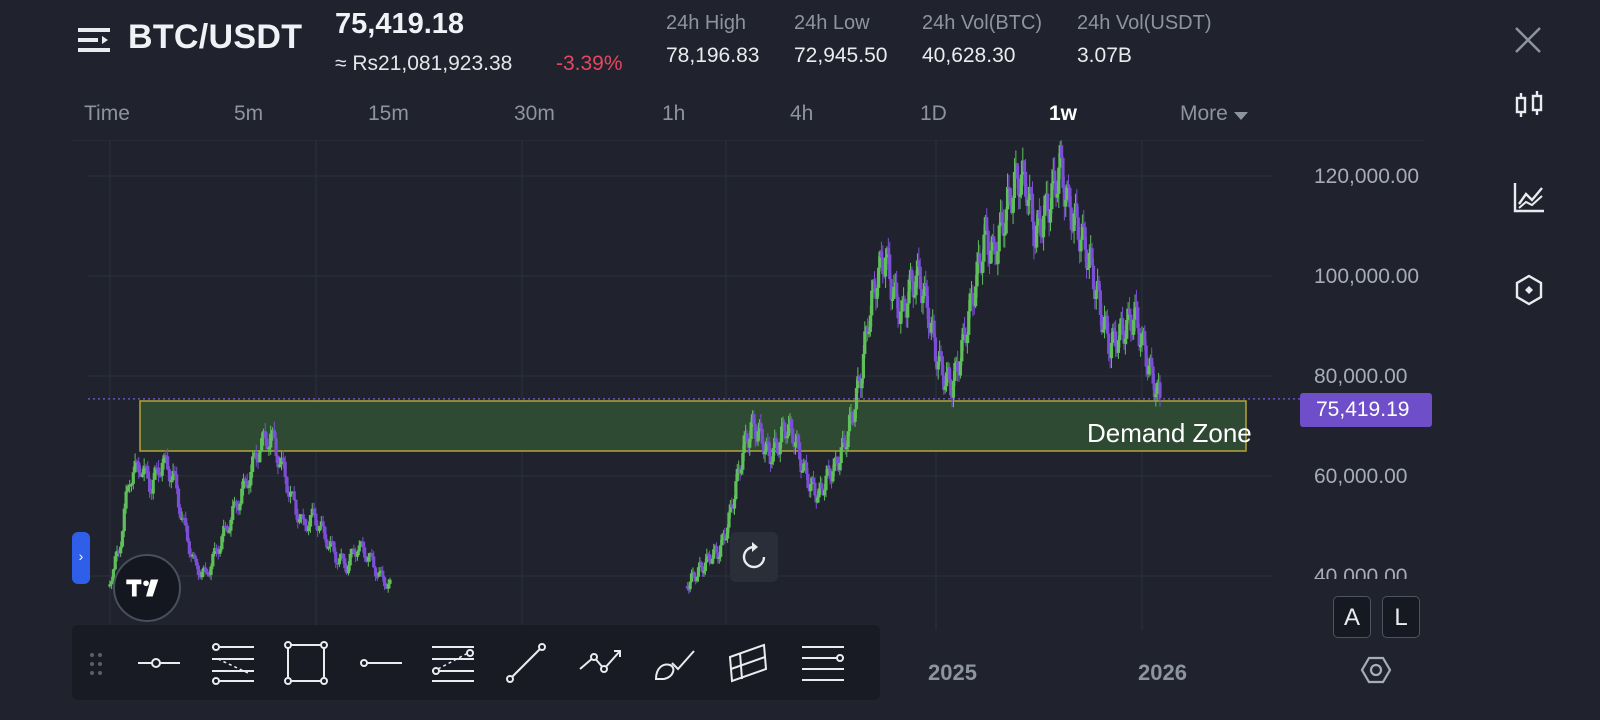 Image resolution: width=1600 pixels, height=720 pixels. Describe the element at coordinates (96, 664) in the screenshot. I see `drag-handle-icon` at that location.